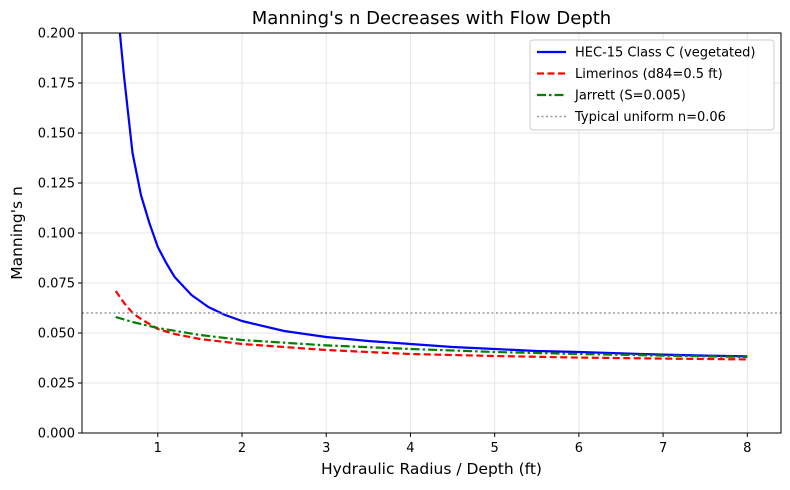 The image size is (790, 490). What do you see at coordinates (56, 434) in the screenshot?
I see `y-tick-label: 0.000` at bounding box center [56, 434].